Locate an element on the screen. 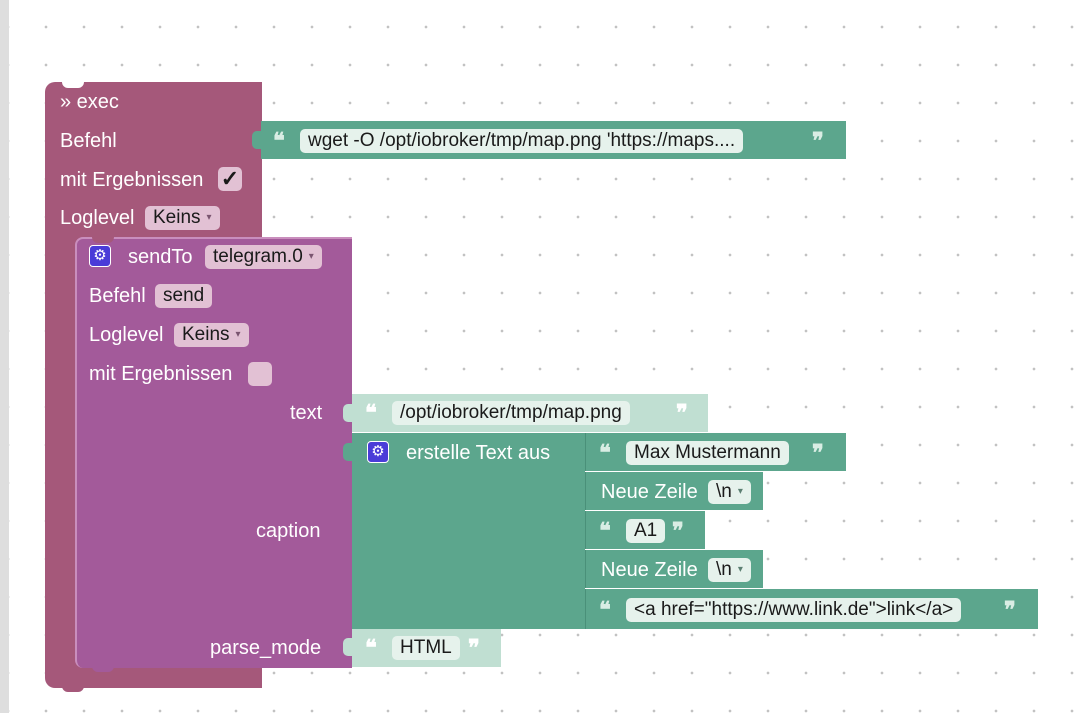  sendto-loglevel-dropdown: Keins ▾ is located at coordinates (211, 335).